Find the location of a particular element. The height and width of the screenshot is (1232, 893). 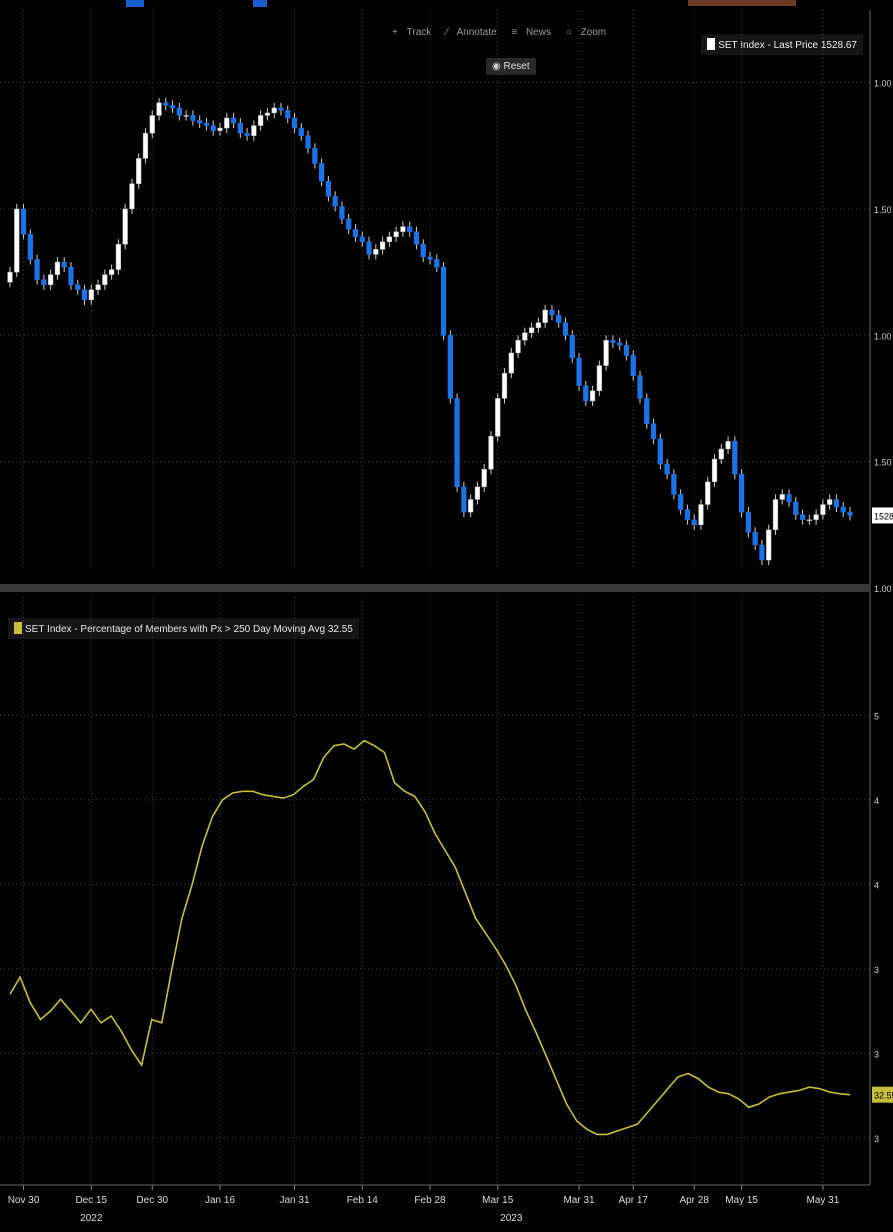

x-tick-label: Apr 28 is located at coordinates (694, 1200).